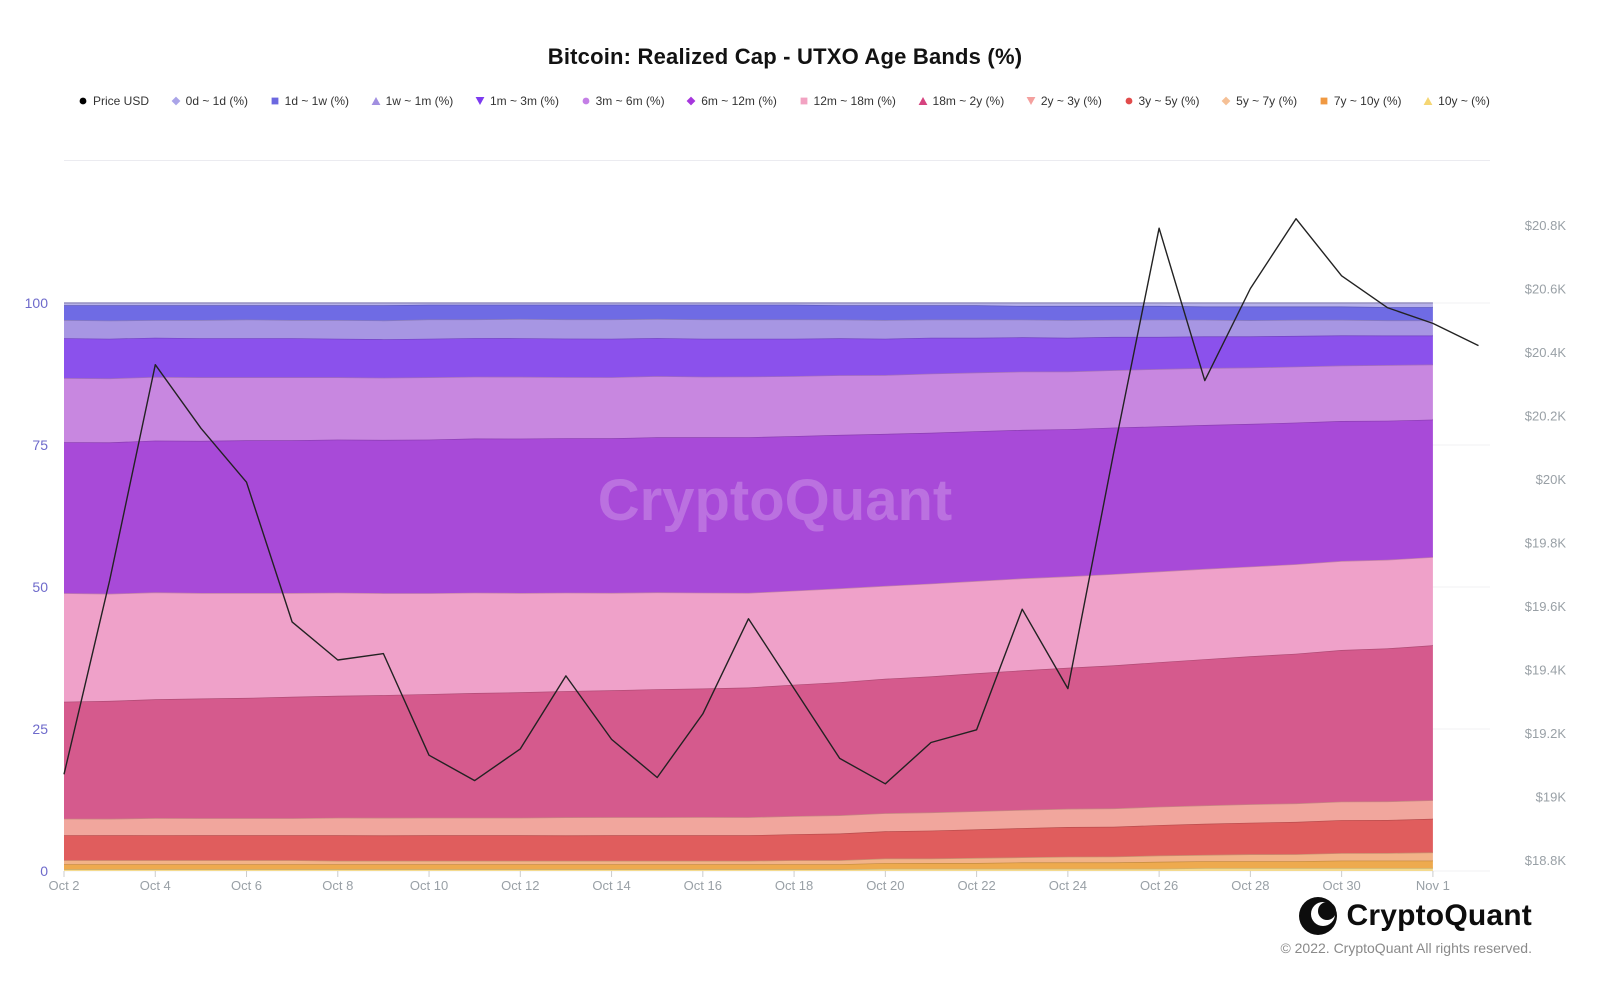 This screenshot has height=1008, width=1600. I want to click on y-right-tick-label: $19.6K, so click(1546, 606).